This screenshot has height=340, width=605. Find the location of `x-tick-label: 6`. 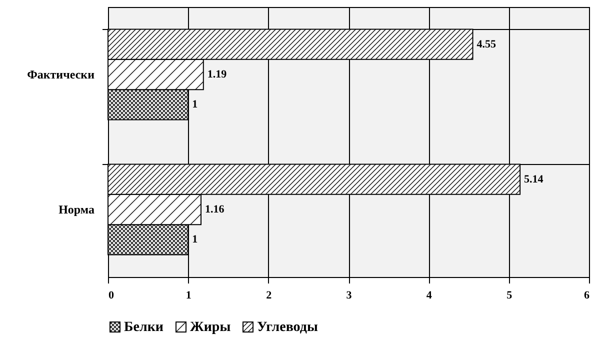

x-tick-label: 6 is located at coordinates (587, 296).